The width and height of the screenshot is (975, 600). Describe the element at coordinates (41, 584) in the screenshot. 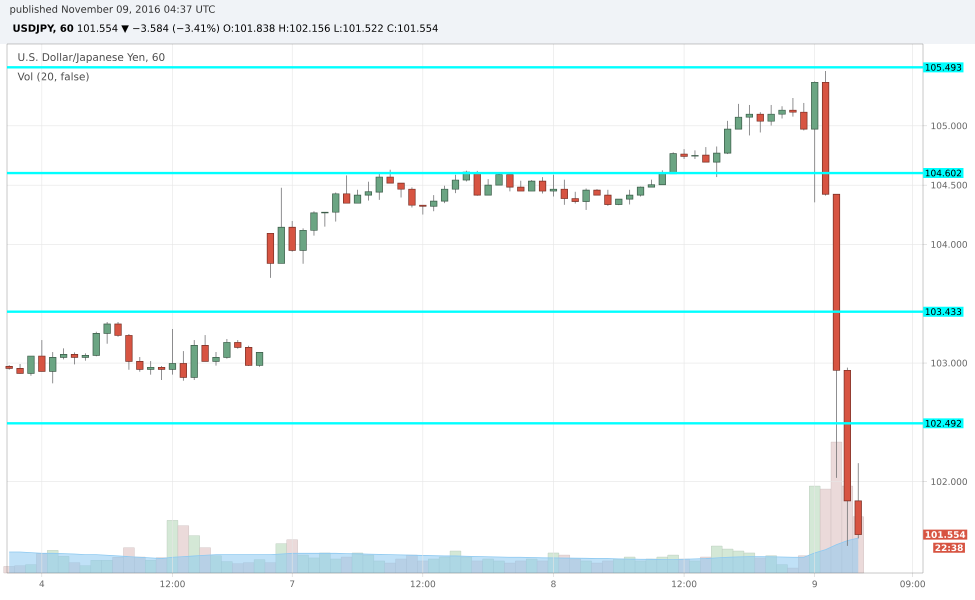

I see `x-tick-label: 4` at that location.